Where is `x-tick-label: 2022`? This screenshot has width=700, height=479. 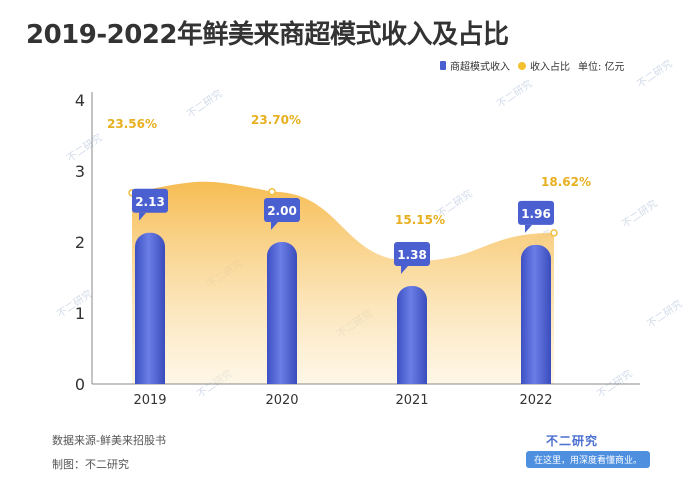
x-tick-label: 2022 is located at coordinates (535, 400).